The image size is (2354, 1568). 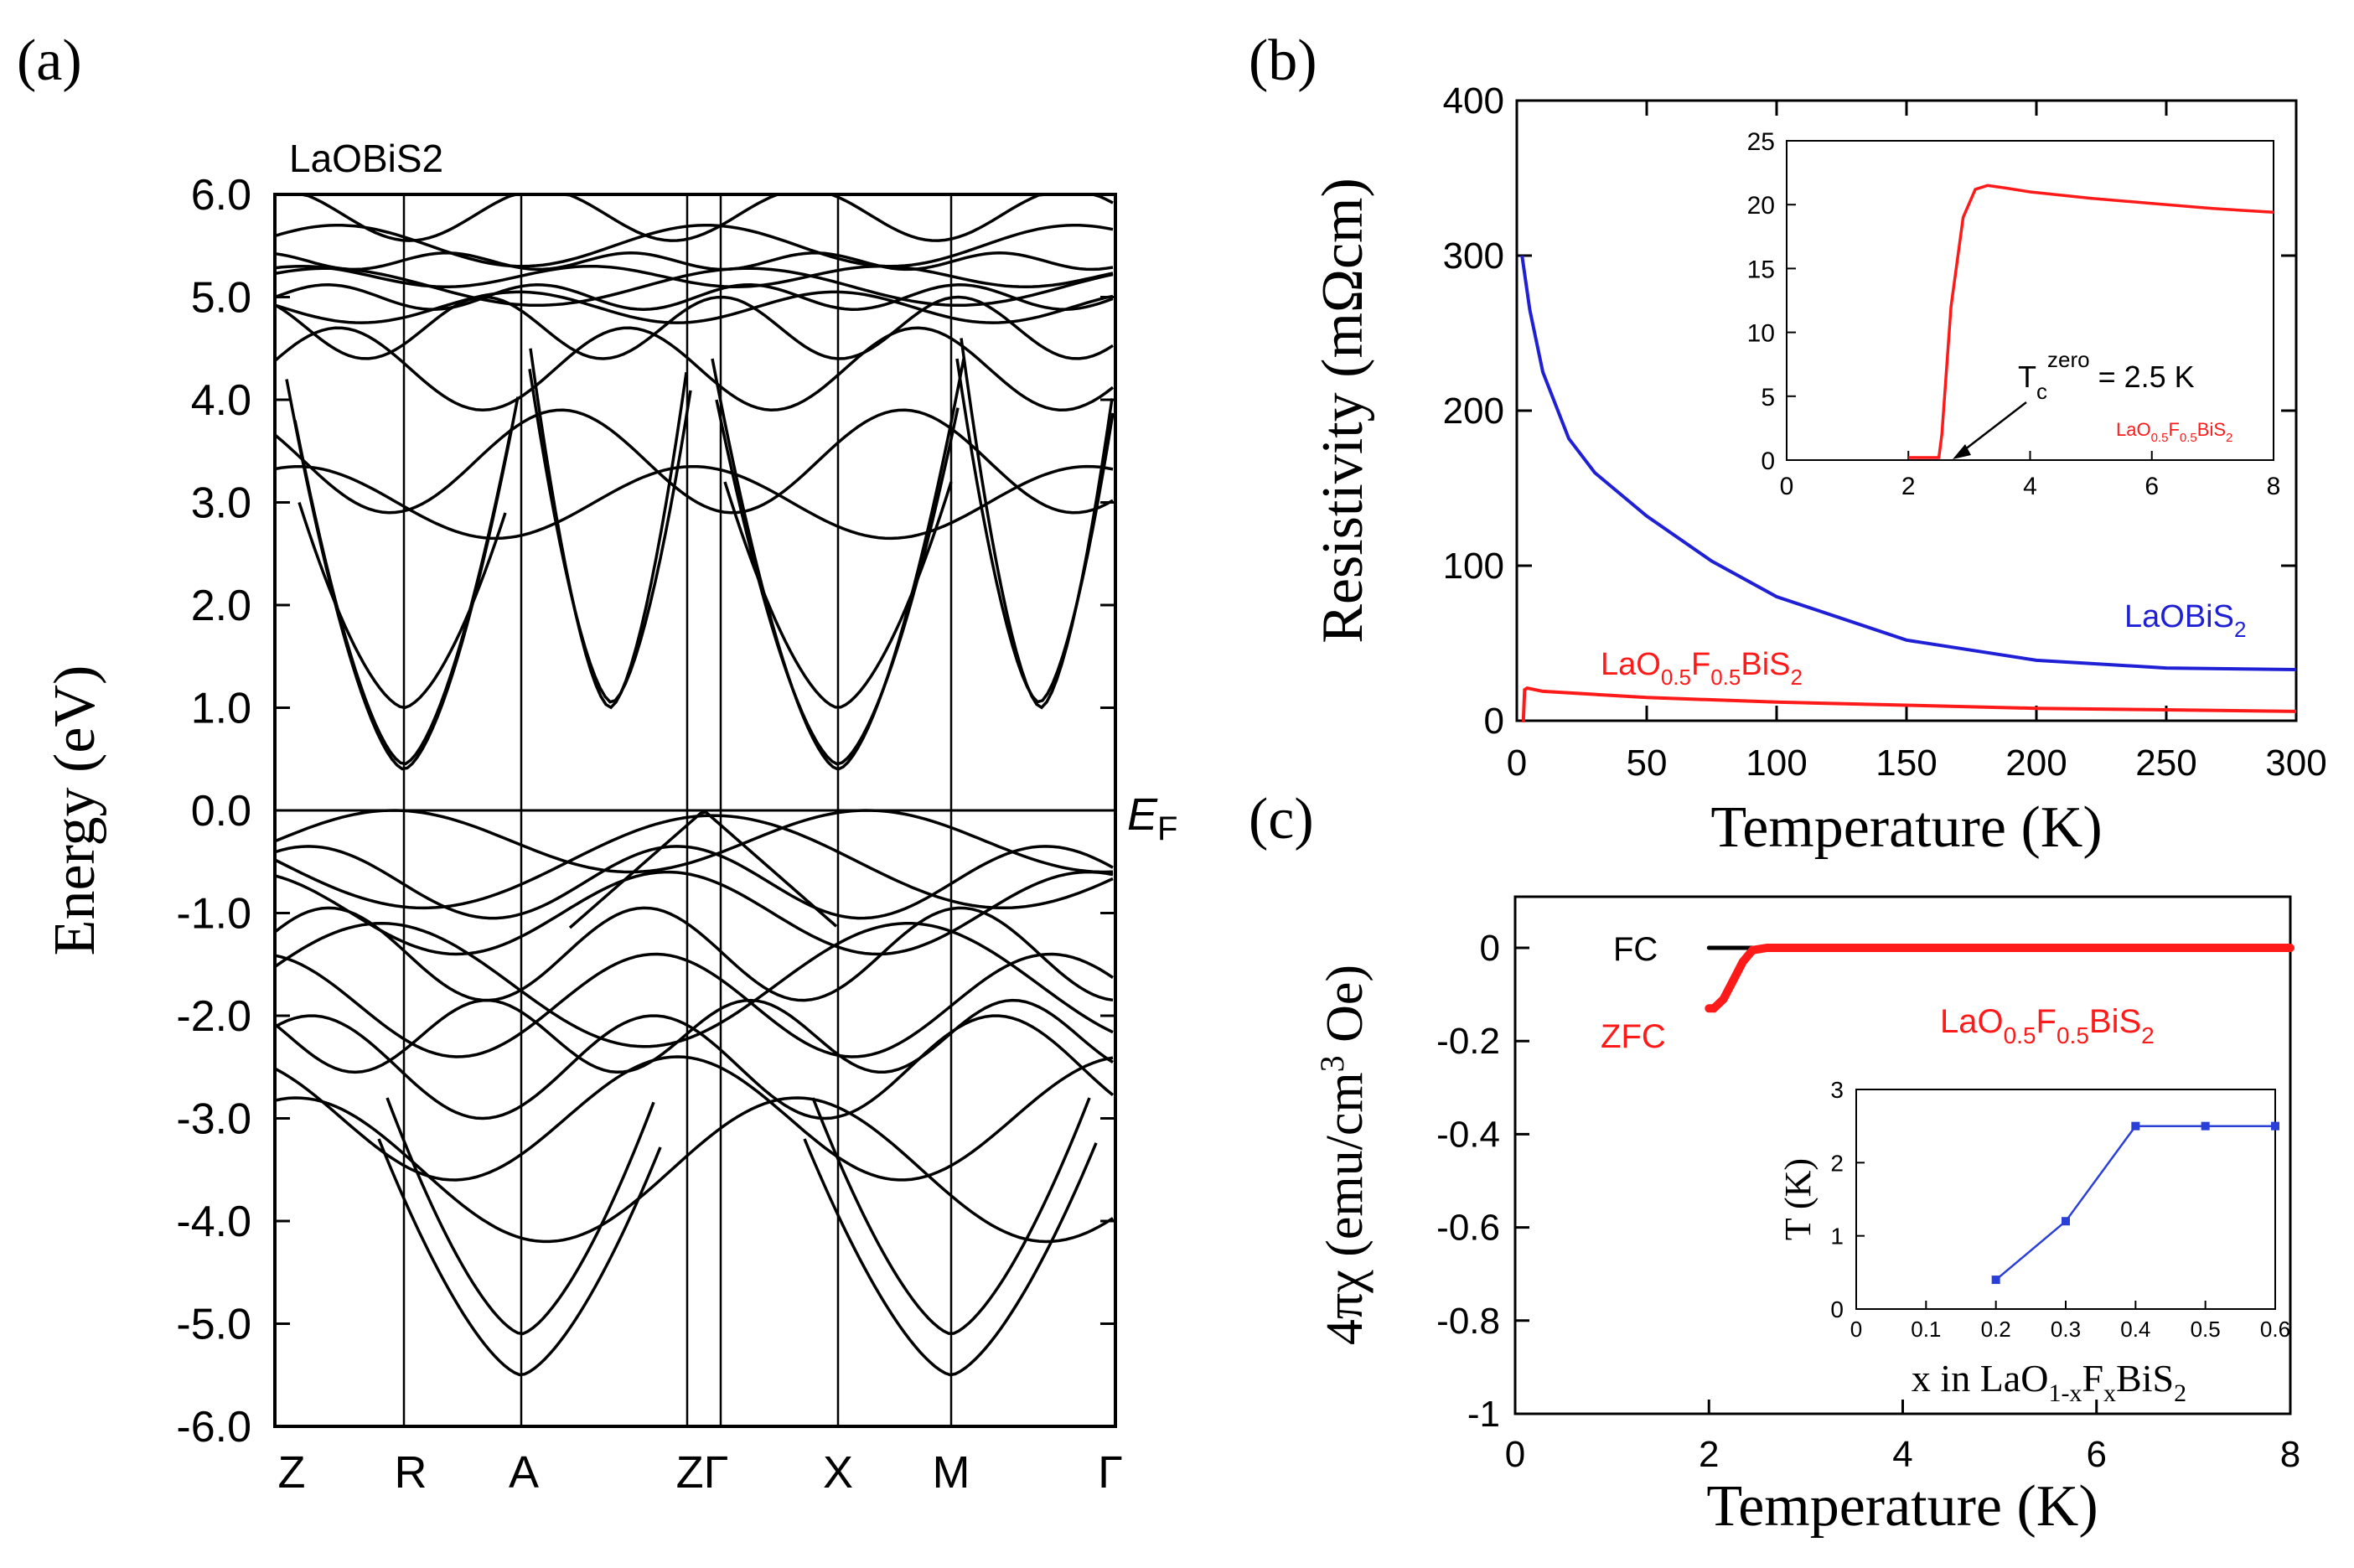 What do you see at coordinates (2047, 1025) in the screenshot?
I see `susceptibility-compound-label: LaO0.5F0.5BiS2` at bounding box center [2047, 1025].